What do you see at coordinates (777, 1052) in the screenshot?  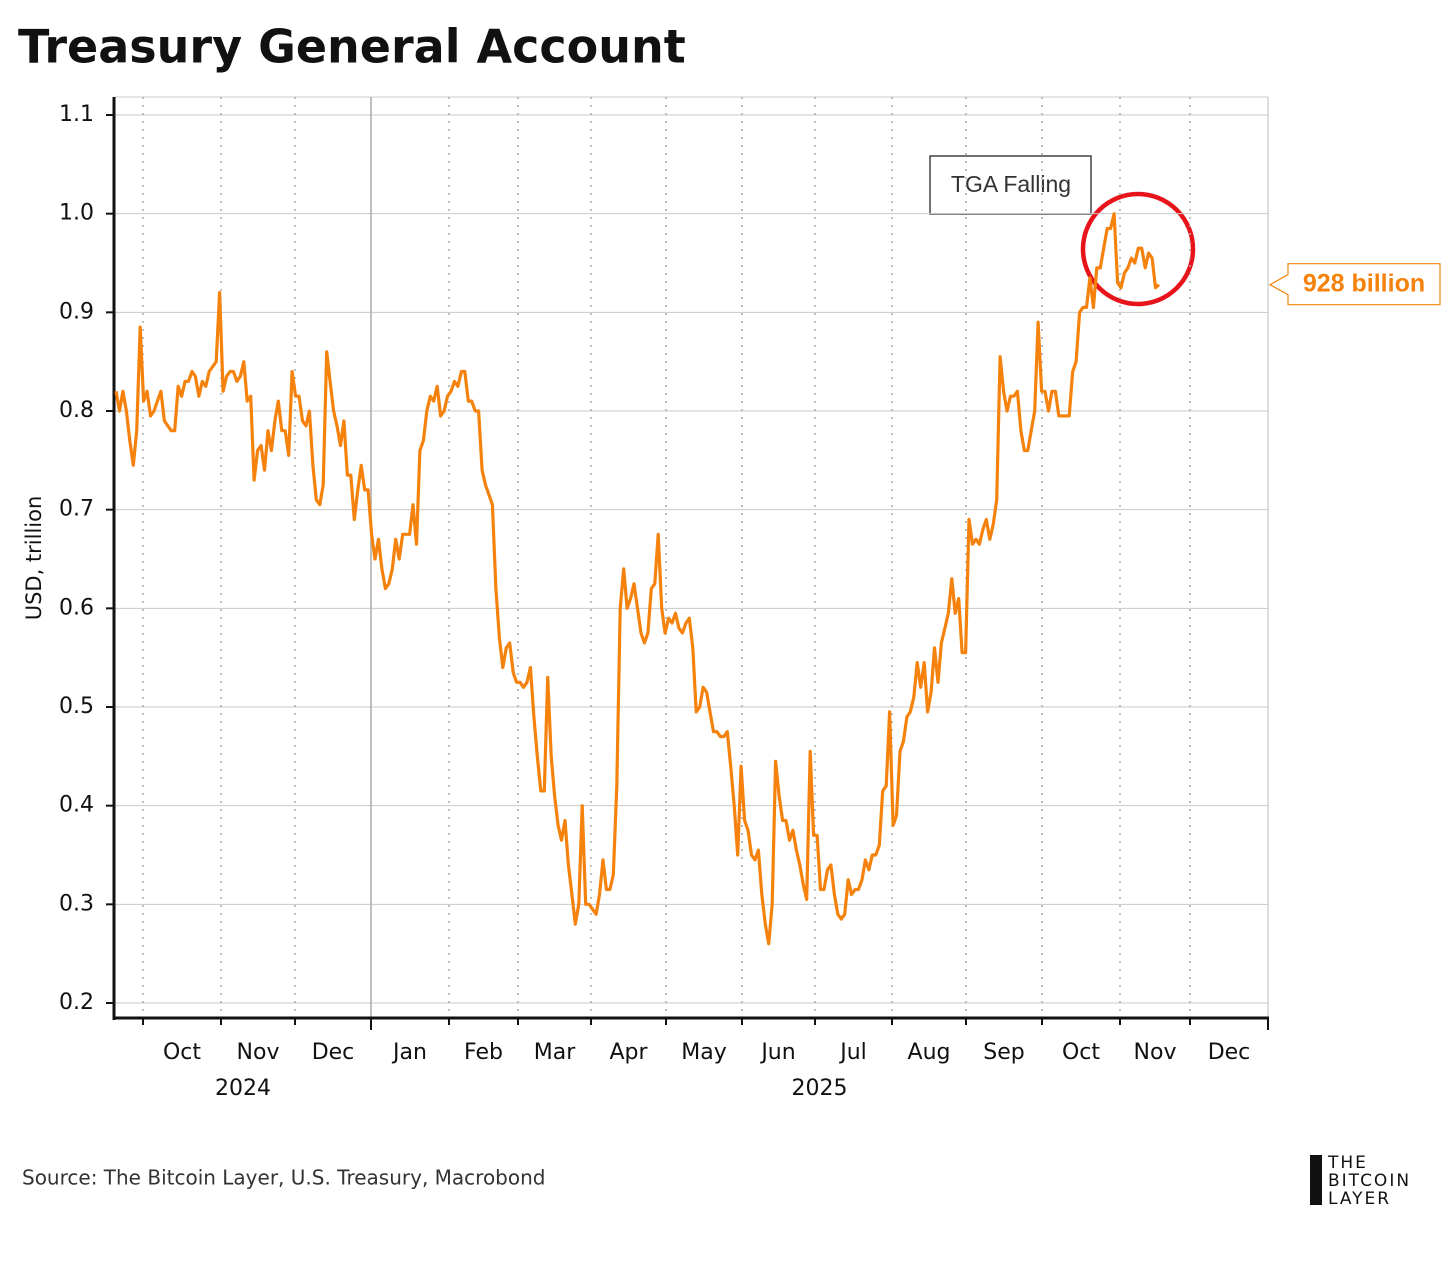 I see `x-tick-label: Jun` at bounding box center [777, 1052].